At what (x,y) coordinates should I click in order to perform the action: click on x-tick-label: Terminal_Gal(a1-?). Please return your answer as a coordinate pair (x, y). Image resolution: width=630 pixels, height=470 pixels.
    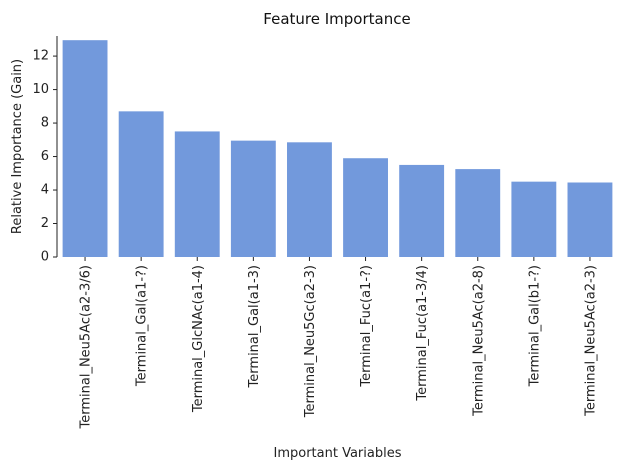
    Looking at the image, I should click on (142, 326).